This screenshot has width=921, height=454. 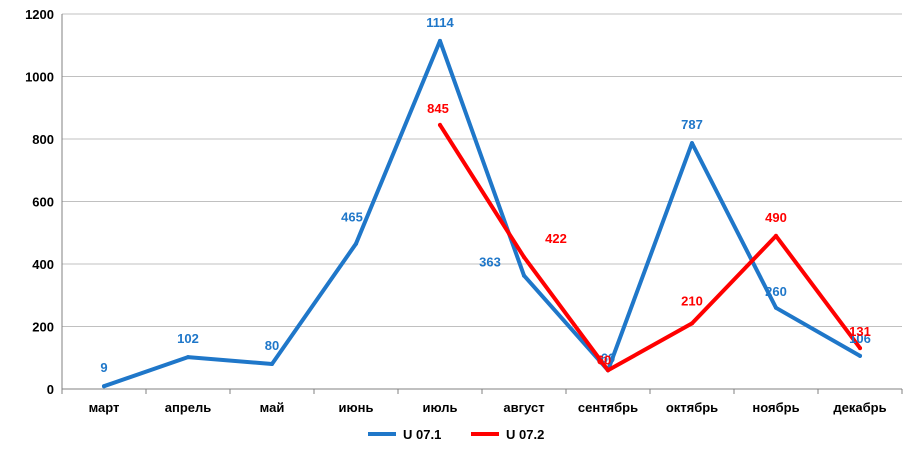 What do you see at coordinates (103, 367) in the screenshot?
I see `data-label: 9` at bounding box center [103, 367].